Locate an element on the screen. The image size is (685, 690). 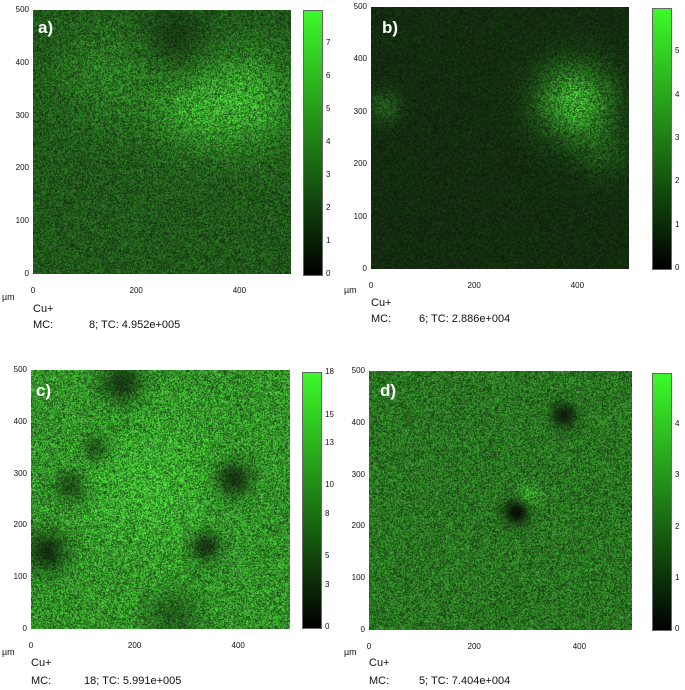
mc-label-a: MC: is located at coordinates (43, 325).